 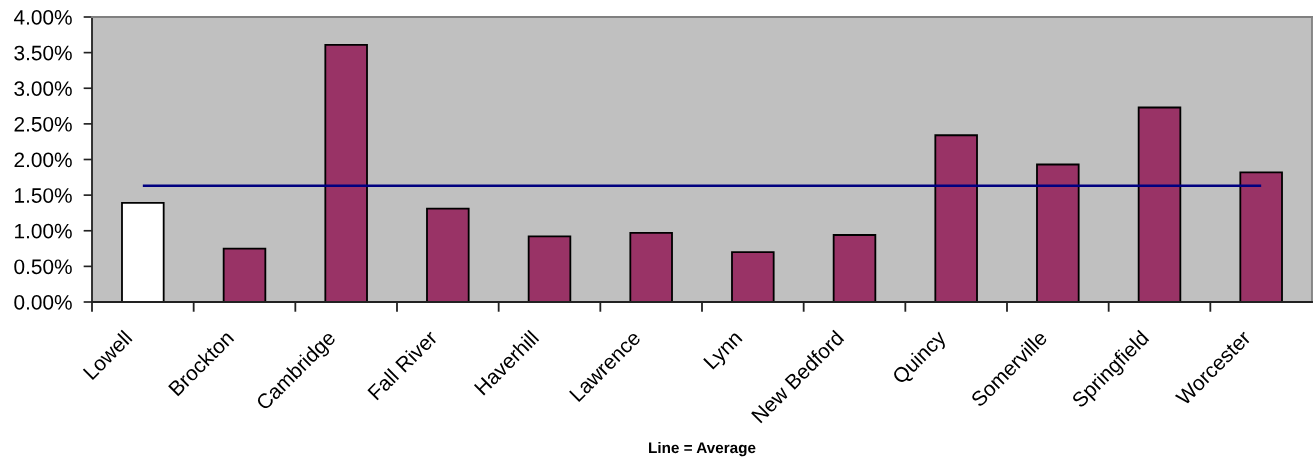 What do you see at coordinates (43, 88) in the screenshot?
I see `y-tick-label: 3.00%` at bounding box center [43, 88].